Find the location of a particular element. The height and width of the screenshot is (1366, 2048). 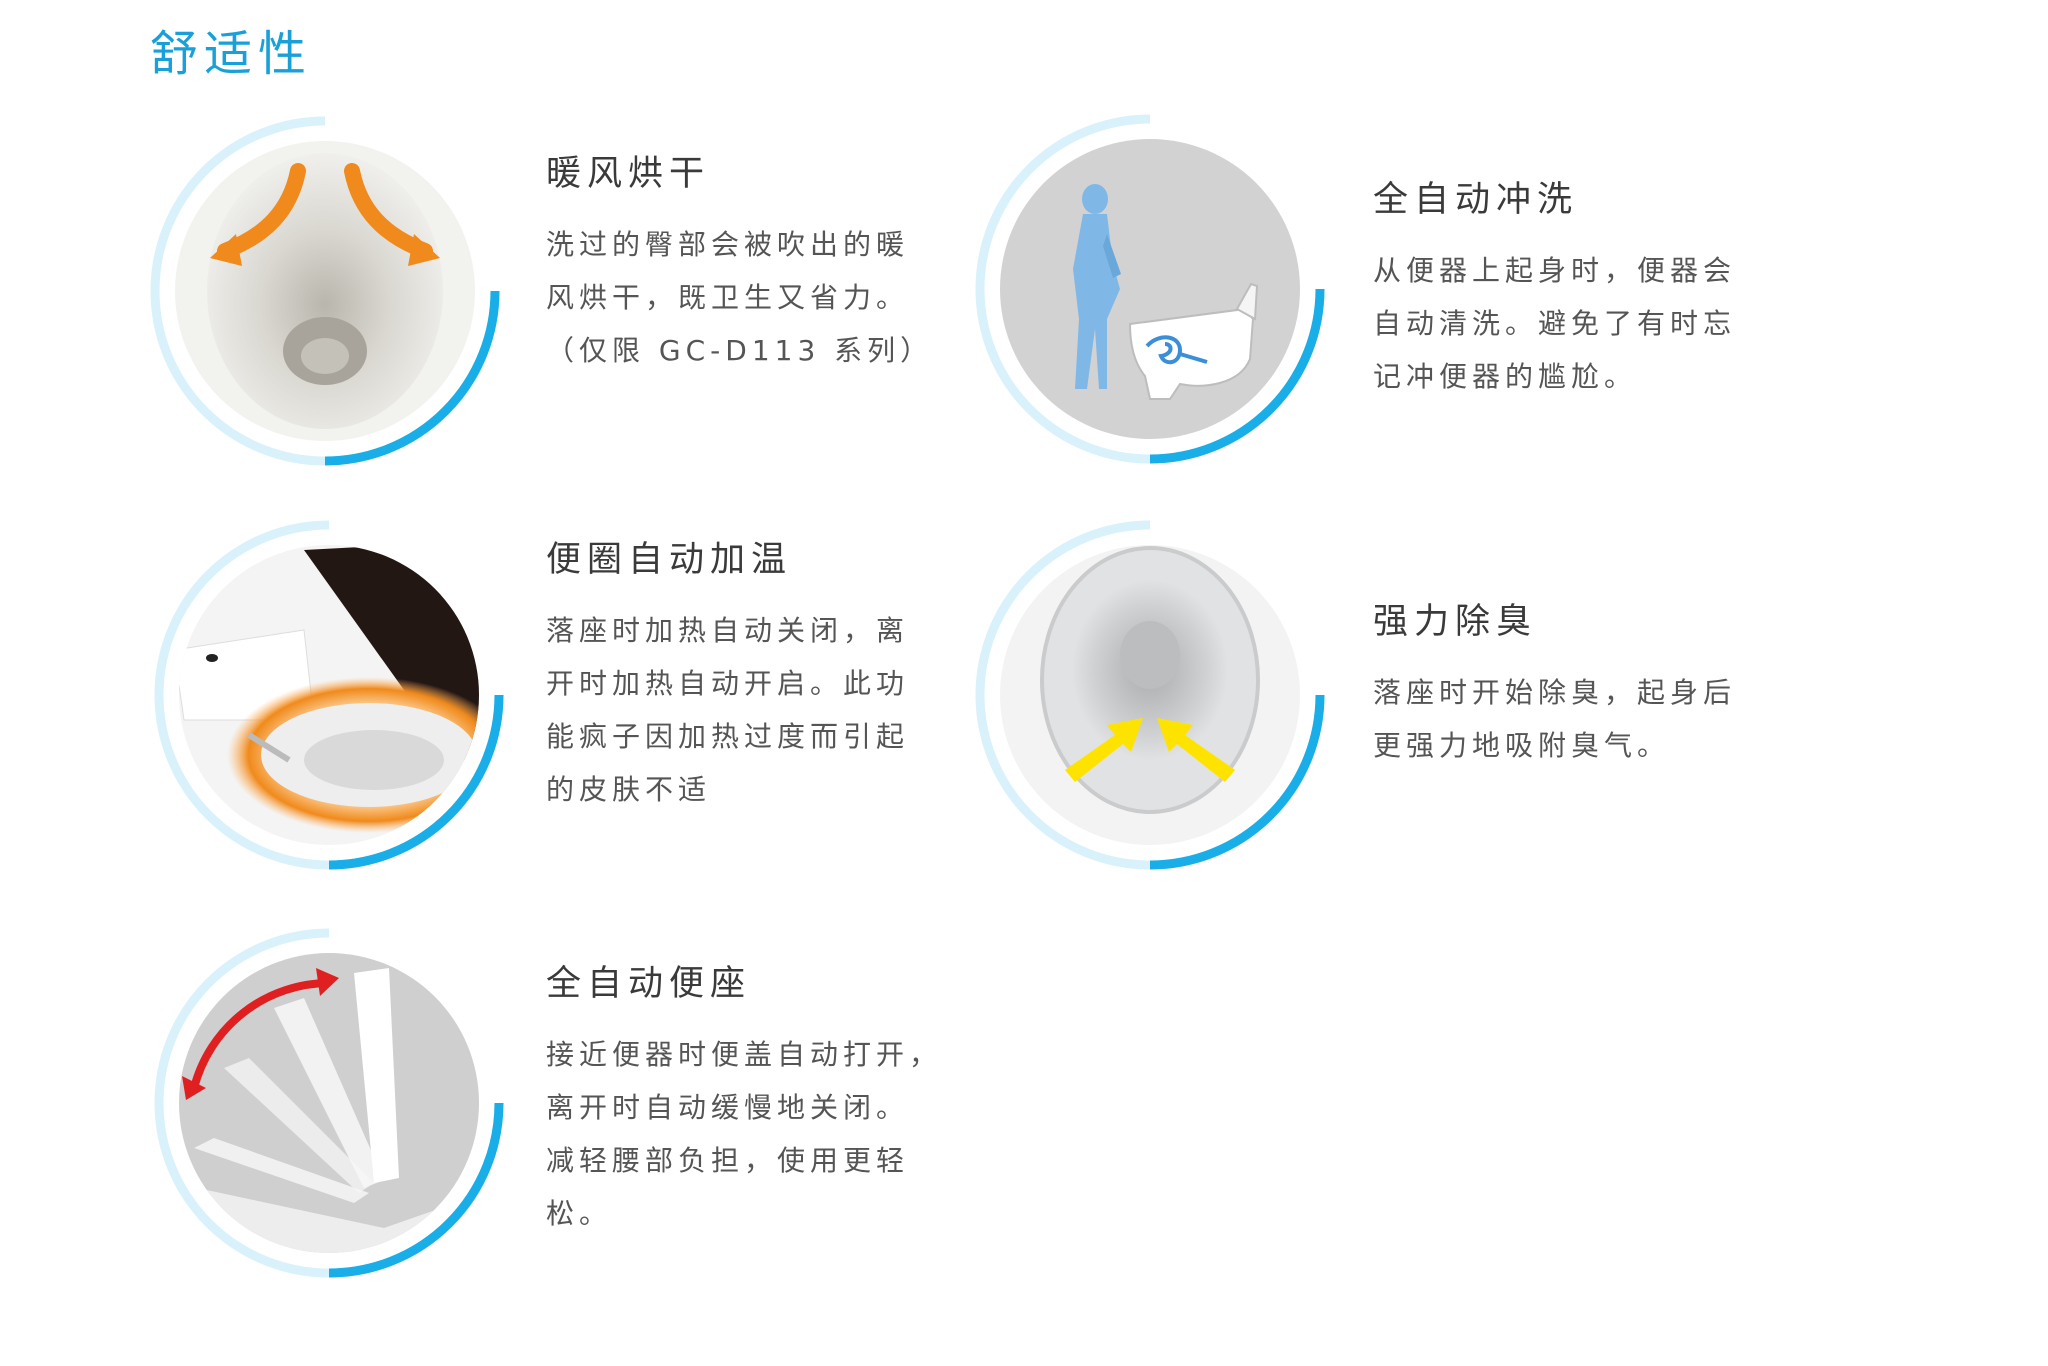

auto-lid-icon is located at coordinates (329, 1103).